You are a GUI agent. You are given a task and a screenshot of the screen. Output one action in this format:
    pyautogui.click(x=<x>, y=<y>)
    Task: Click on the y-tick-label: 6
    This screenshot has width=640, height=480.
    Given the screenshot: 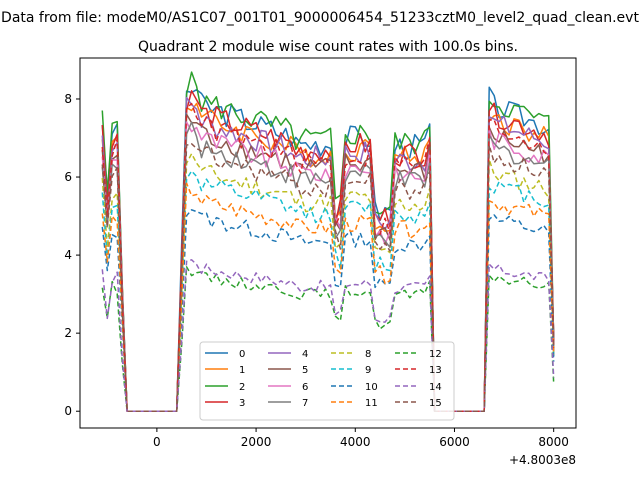 What is the action you would take?
    pyautogui.click(x=68, y=177)
    